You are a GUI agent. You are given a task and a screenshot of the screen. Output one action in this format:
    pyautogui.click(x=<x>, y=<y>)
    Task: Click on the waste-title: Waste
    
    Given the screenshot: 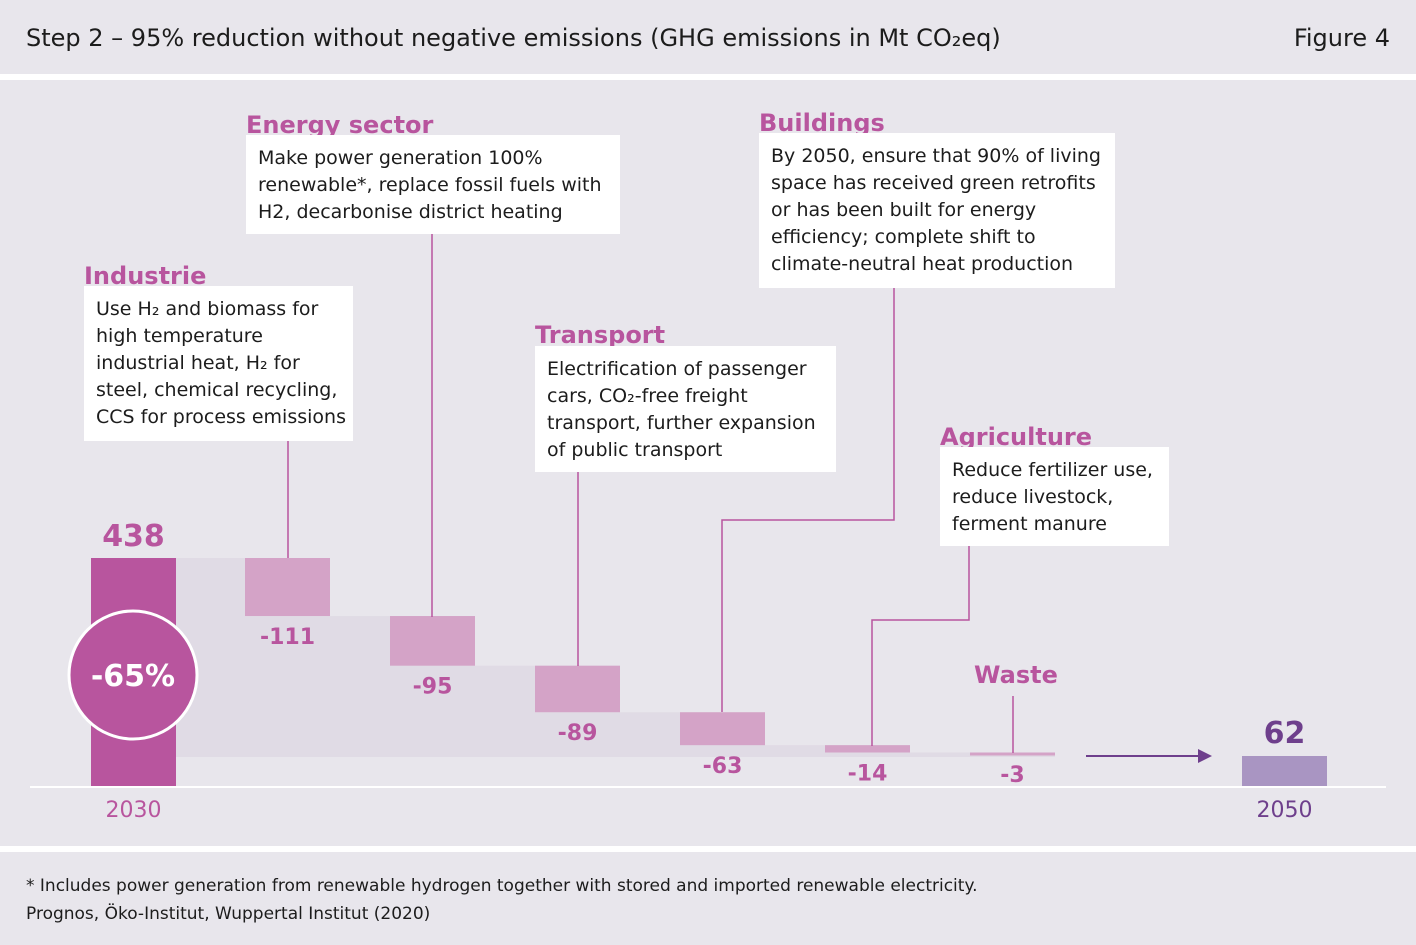 What is the action you would take?
    pyautogui.click(x=1016, y=675)
    